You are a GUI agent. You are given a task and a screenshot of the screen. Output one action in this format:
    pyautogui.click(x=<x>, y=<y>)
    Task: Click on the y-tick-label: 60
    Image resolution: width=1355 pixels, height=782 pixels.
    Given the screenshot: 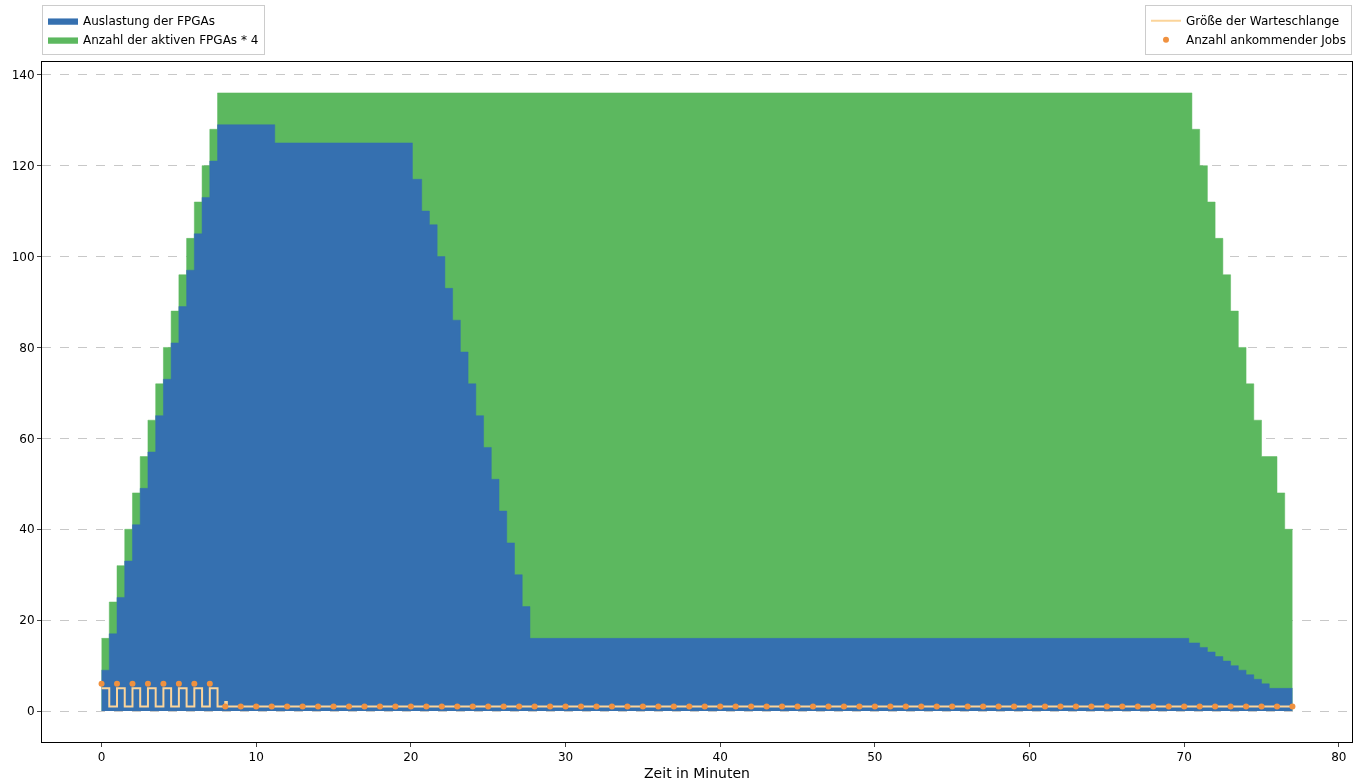 What is the action you would take?
    pyautogui.click(x=27, y=438)
    